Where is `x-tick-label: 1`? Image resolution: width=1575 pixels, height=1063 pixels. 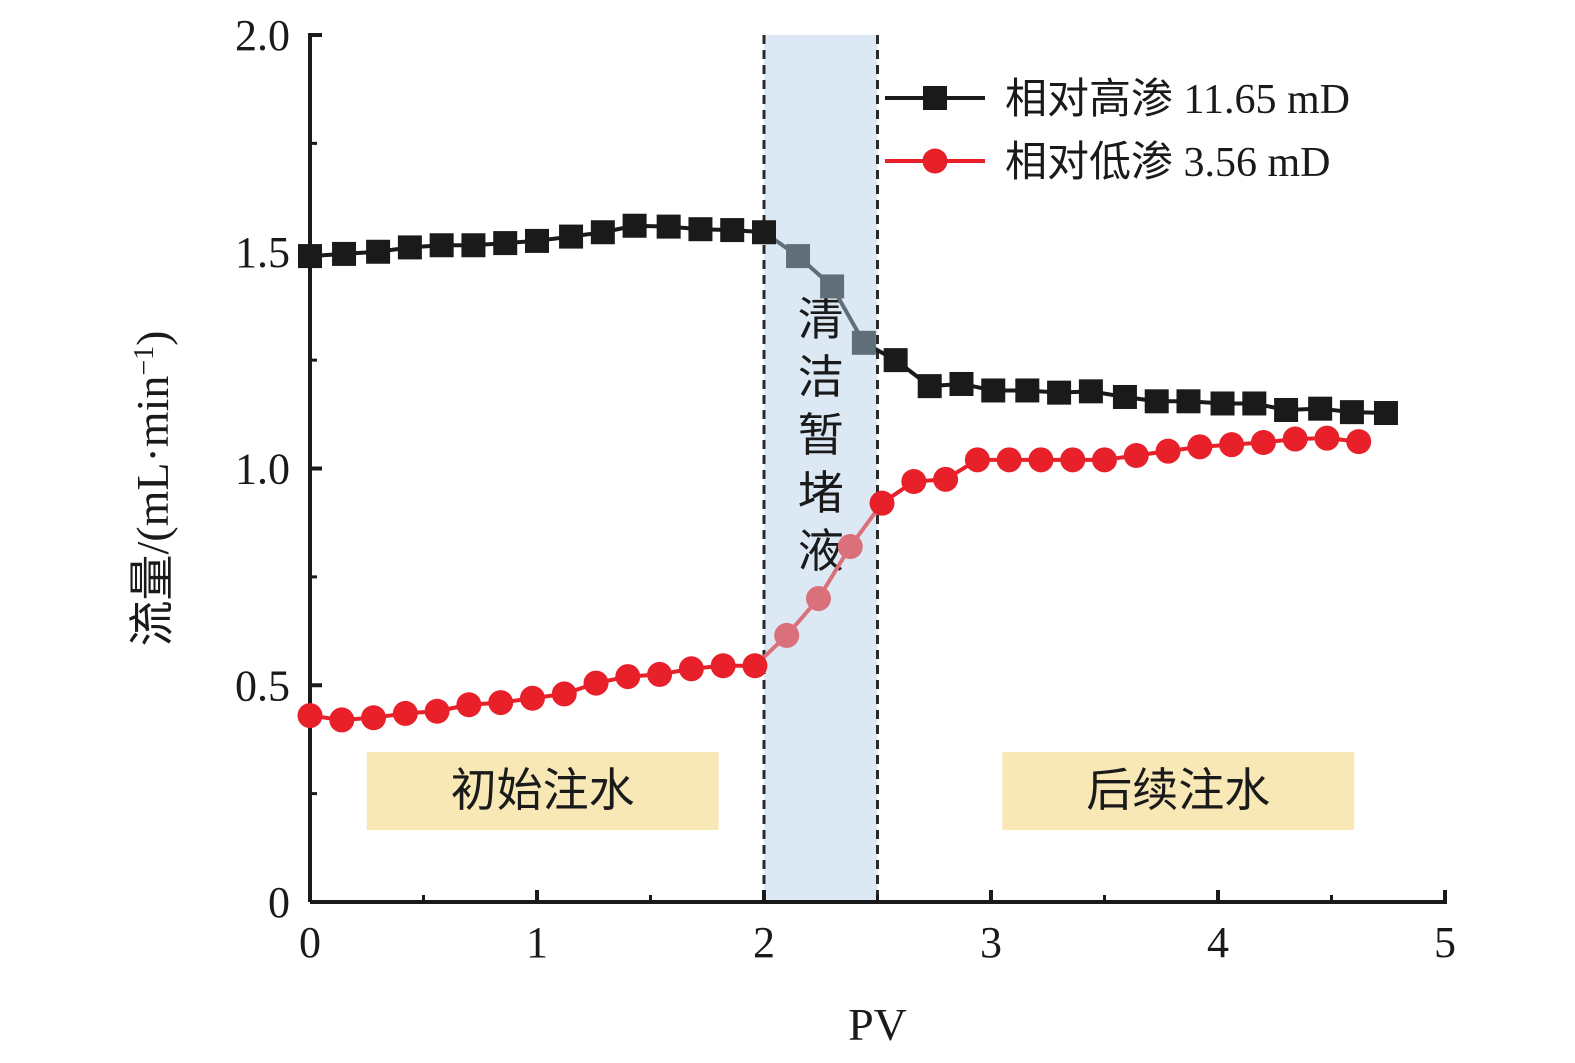
x-tick-label: 1 is located at coordinates (537, 942).